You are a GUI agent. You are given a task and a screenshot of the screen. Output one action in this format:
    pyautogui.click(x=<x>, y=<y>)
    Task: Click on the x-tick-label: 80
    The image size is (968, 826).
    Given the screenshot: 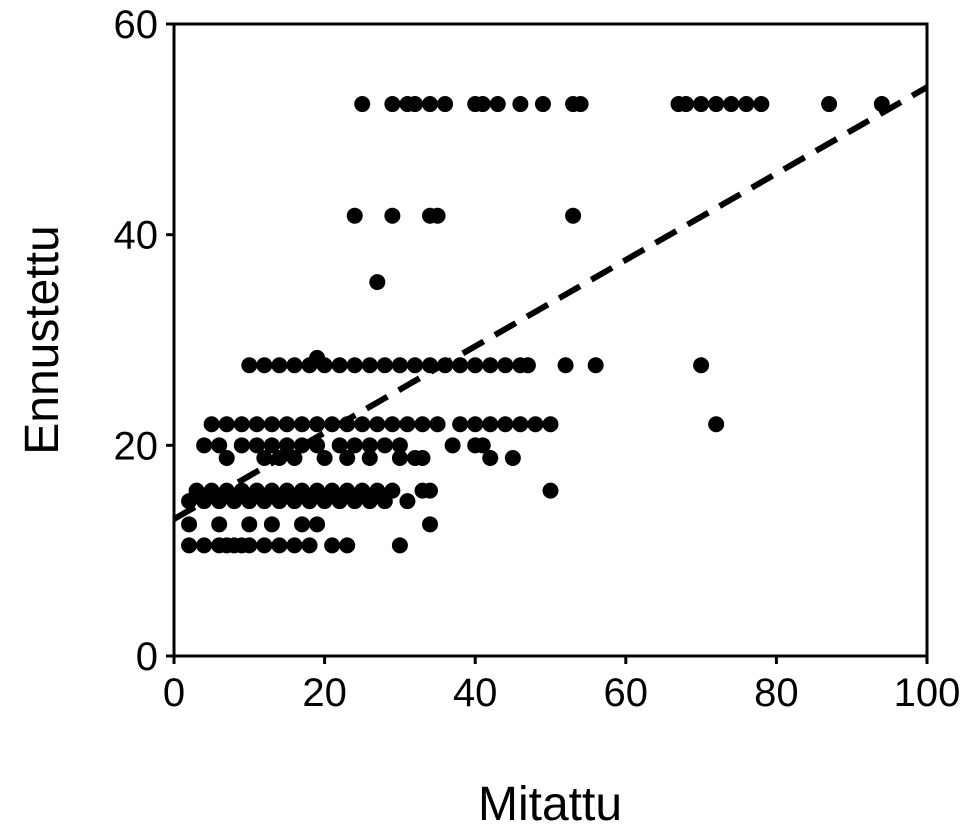 What is the action you would take?
    pyautogui.click(x=776, y=693)
    